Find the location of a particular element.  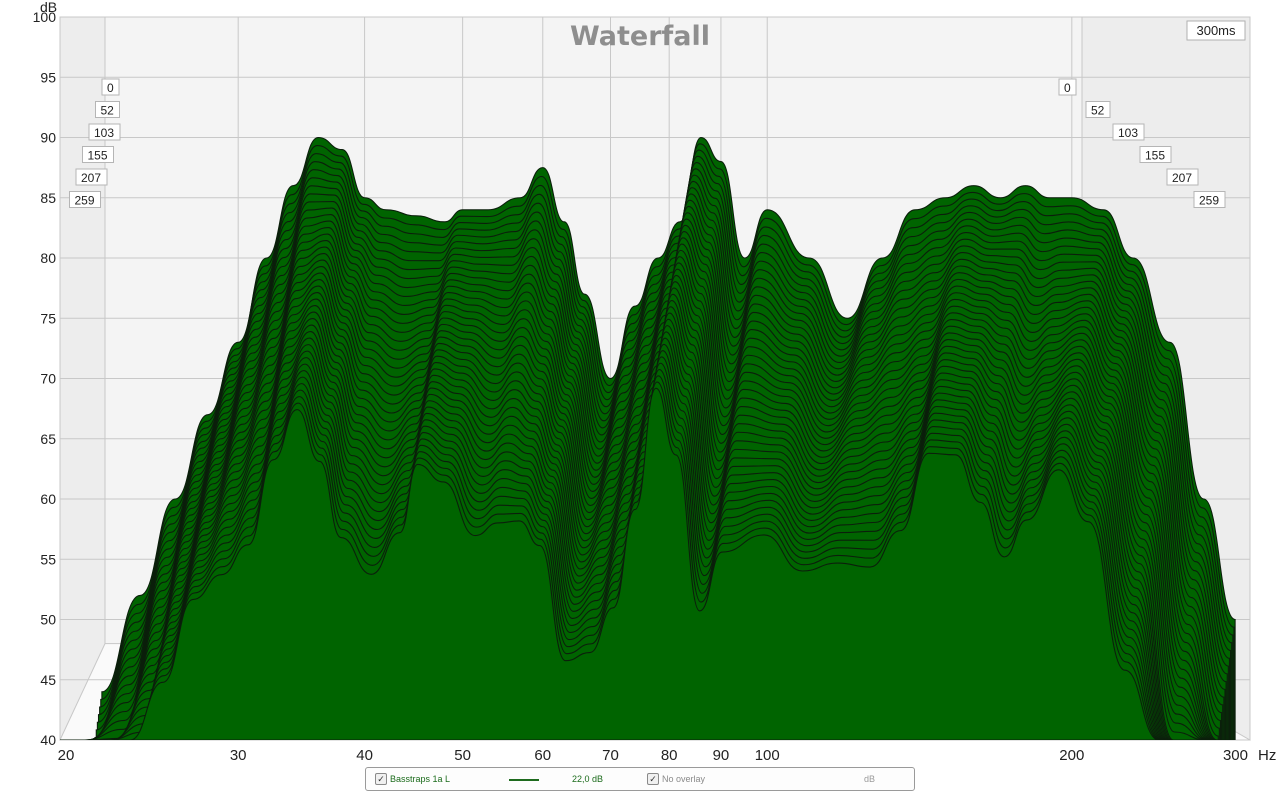

x-tick-label: 300 is located at coordinates (1235, 755).